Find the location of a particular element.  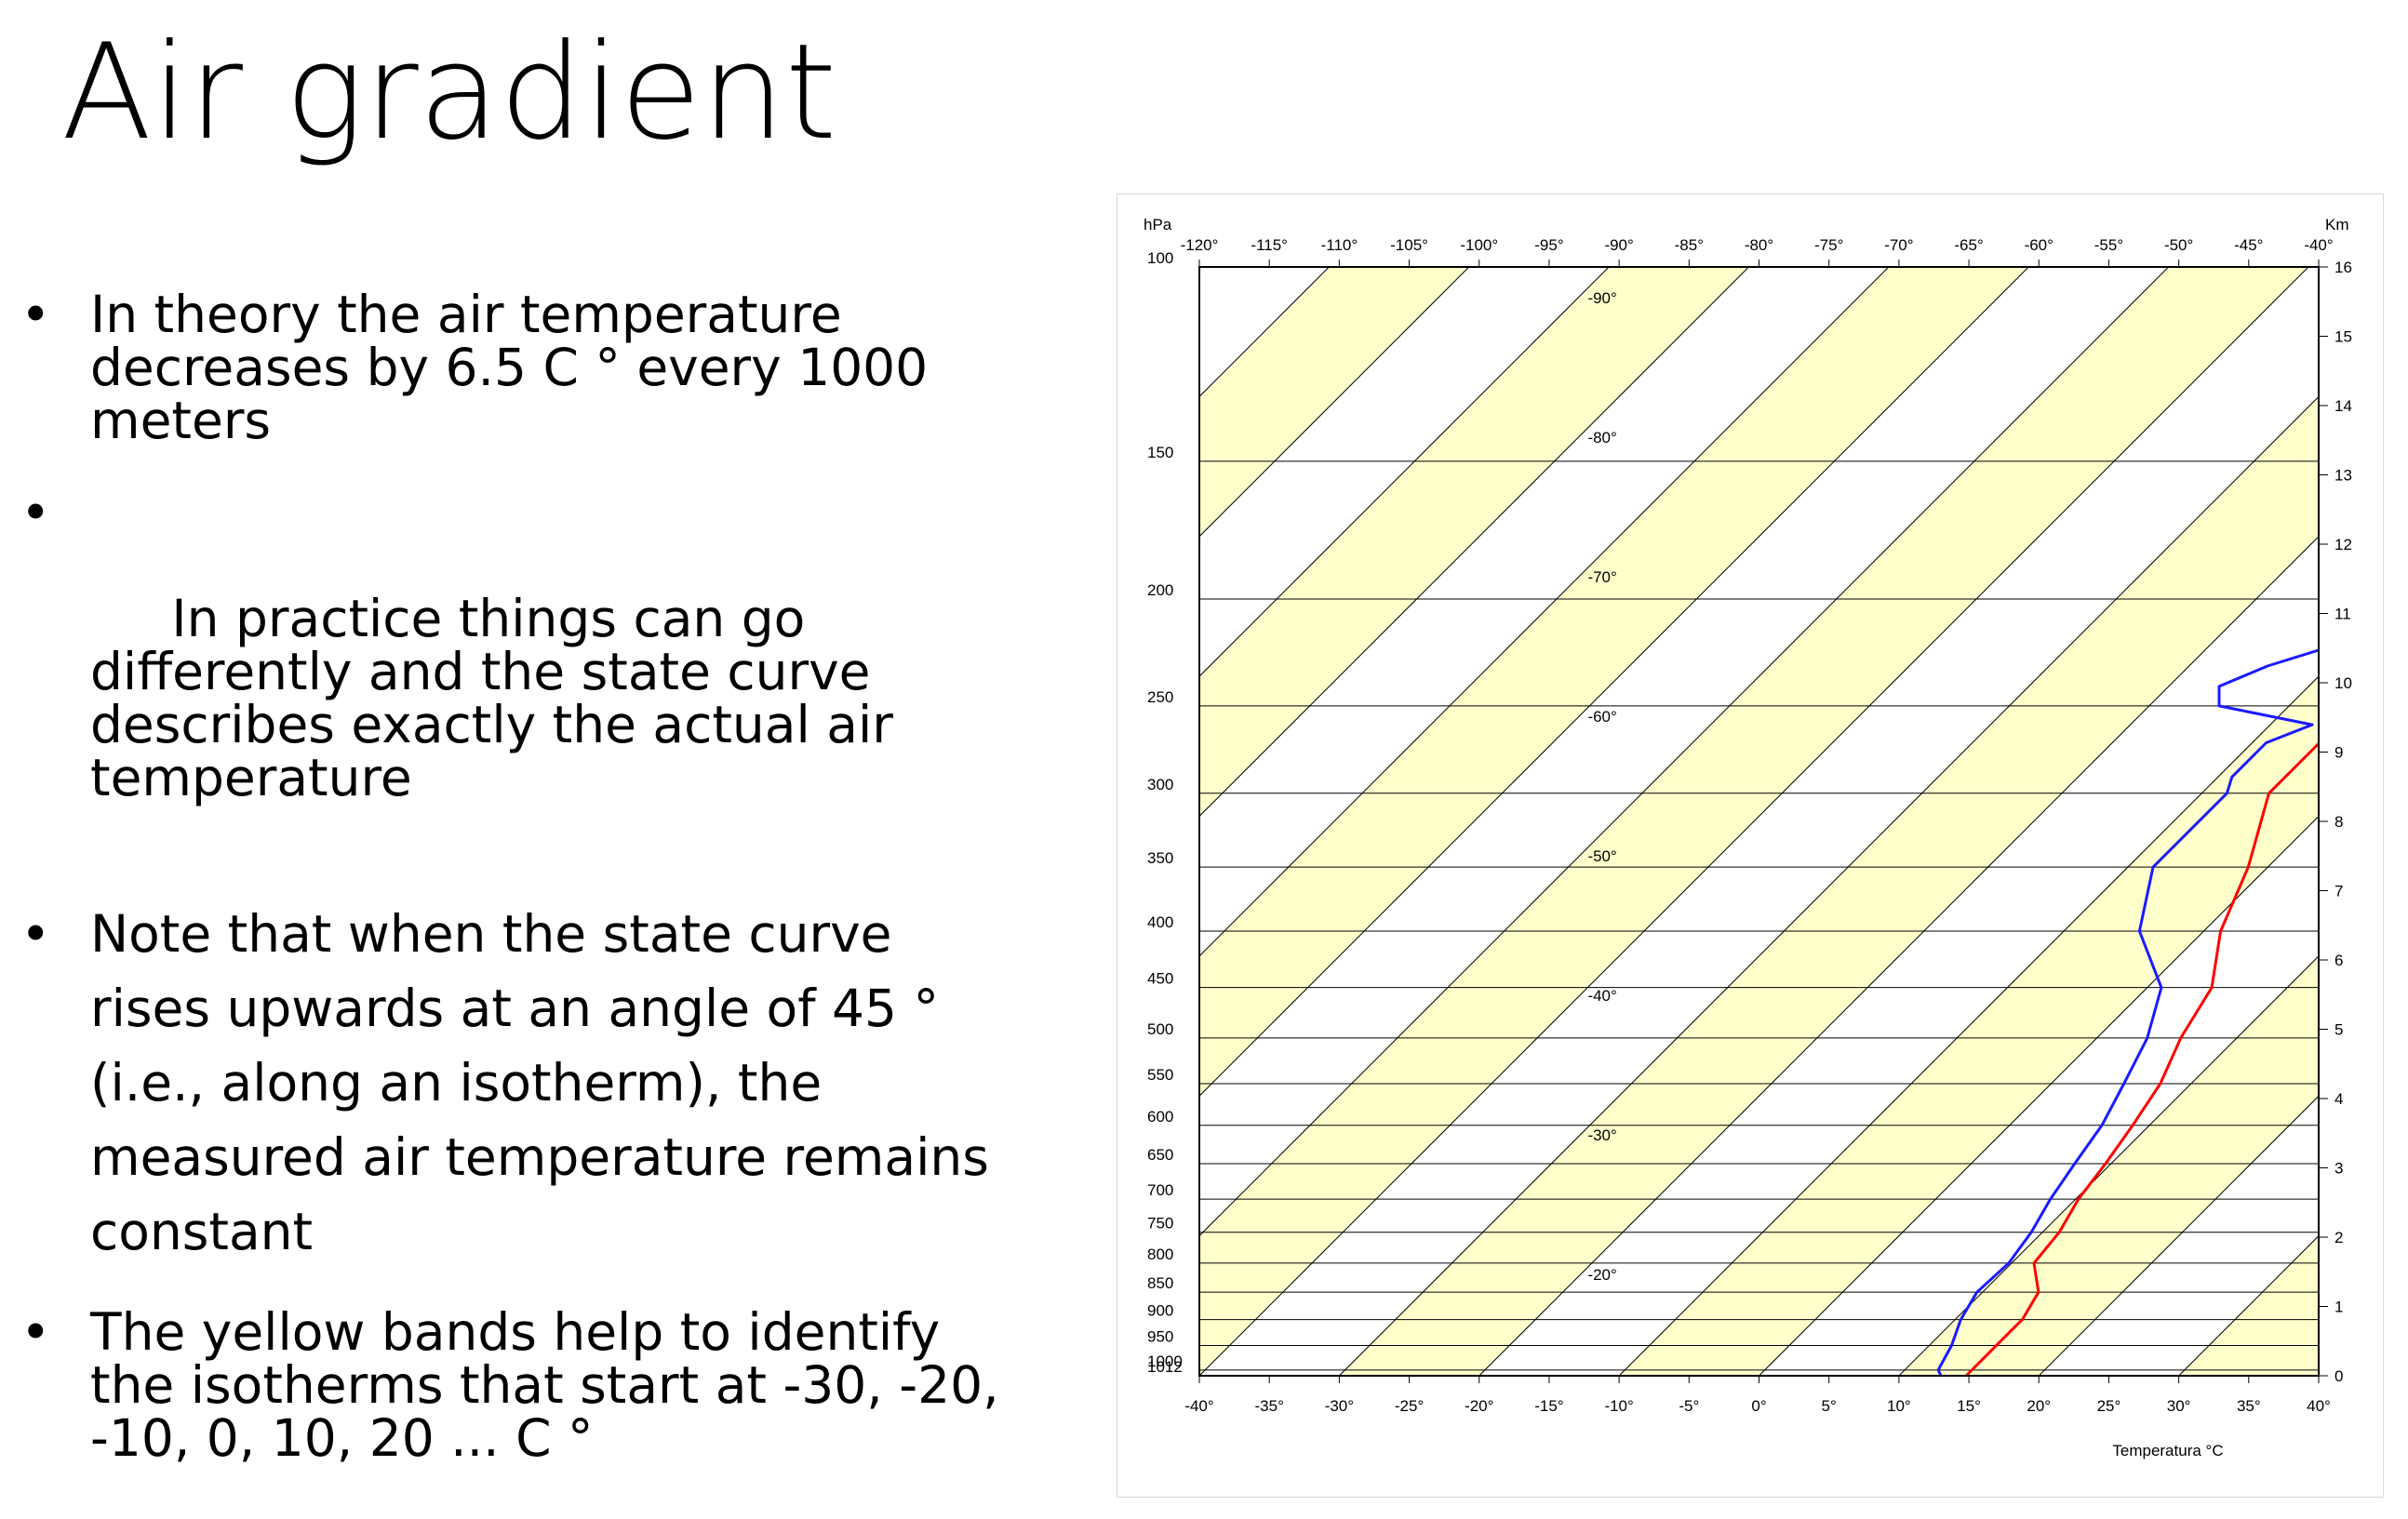

x-tick-label: -15° is located at coordinates (1549, 1406).